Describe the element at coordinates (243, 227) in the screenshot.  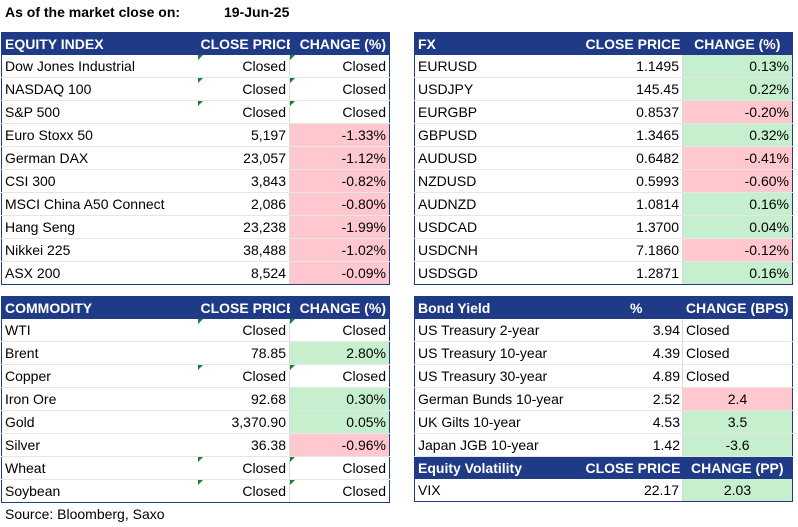
I see `row-close: 23,238` at that location.